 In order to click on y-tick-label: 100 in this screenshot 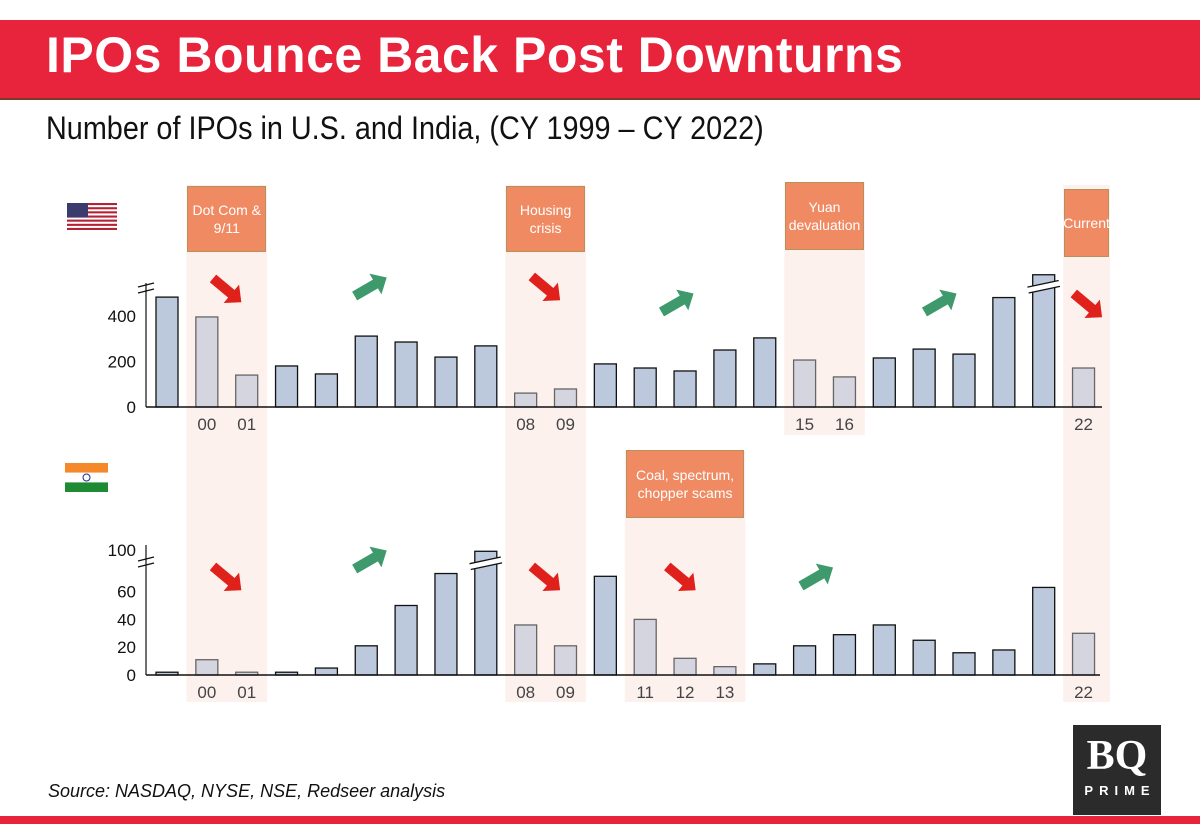, I will do `click(122, 550)`.